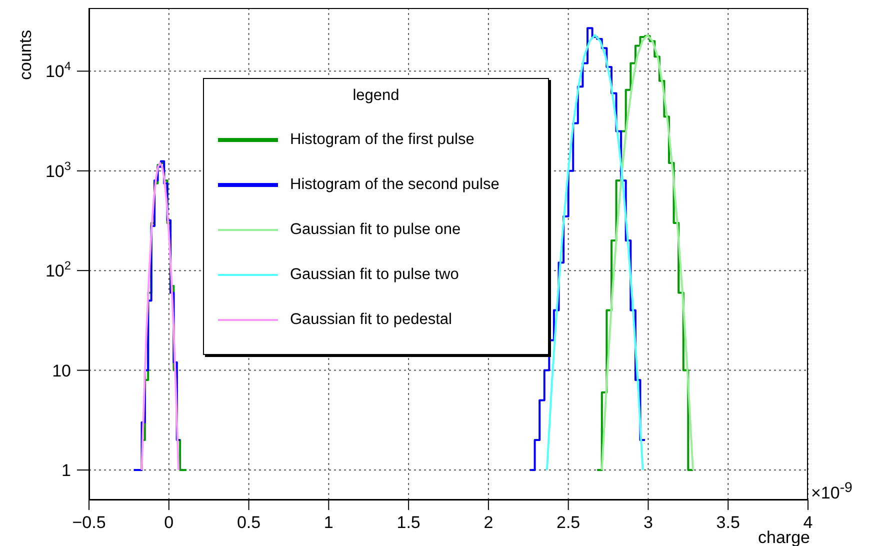 This screenshot has height=546, width=877. Describe the element at coordinates (568, 522) in the screenshot. I see `x-tick-label: 2.5` at that location.